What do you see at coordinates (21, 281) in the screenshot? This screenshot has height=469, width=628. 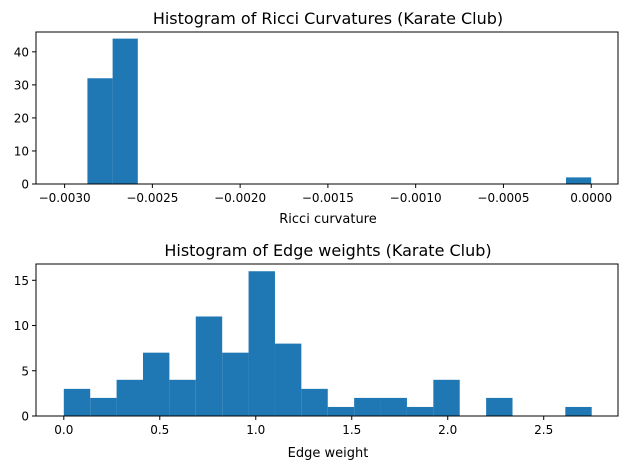 I see `y-tick-label: 15` at bounding box center [21, 281].